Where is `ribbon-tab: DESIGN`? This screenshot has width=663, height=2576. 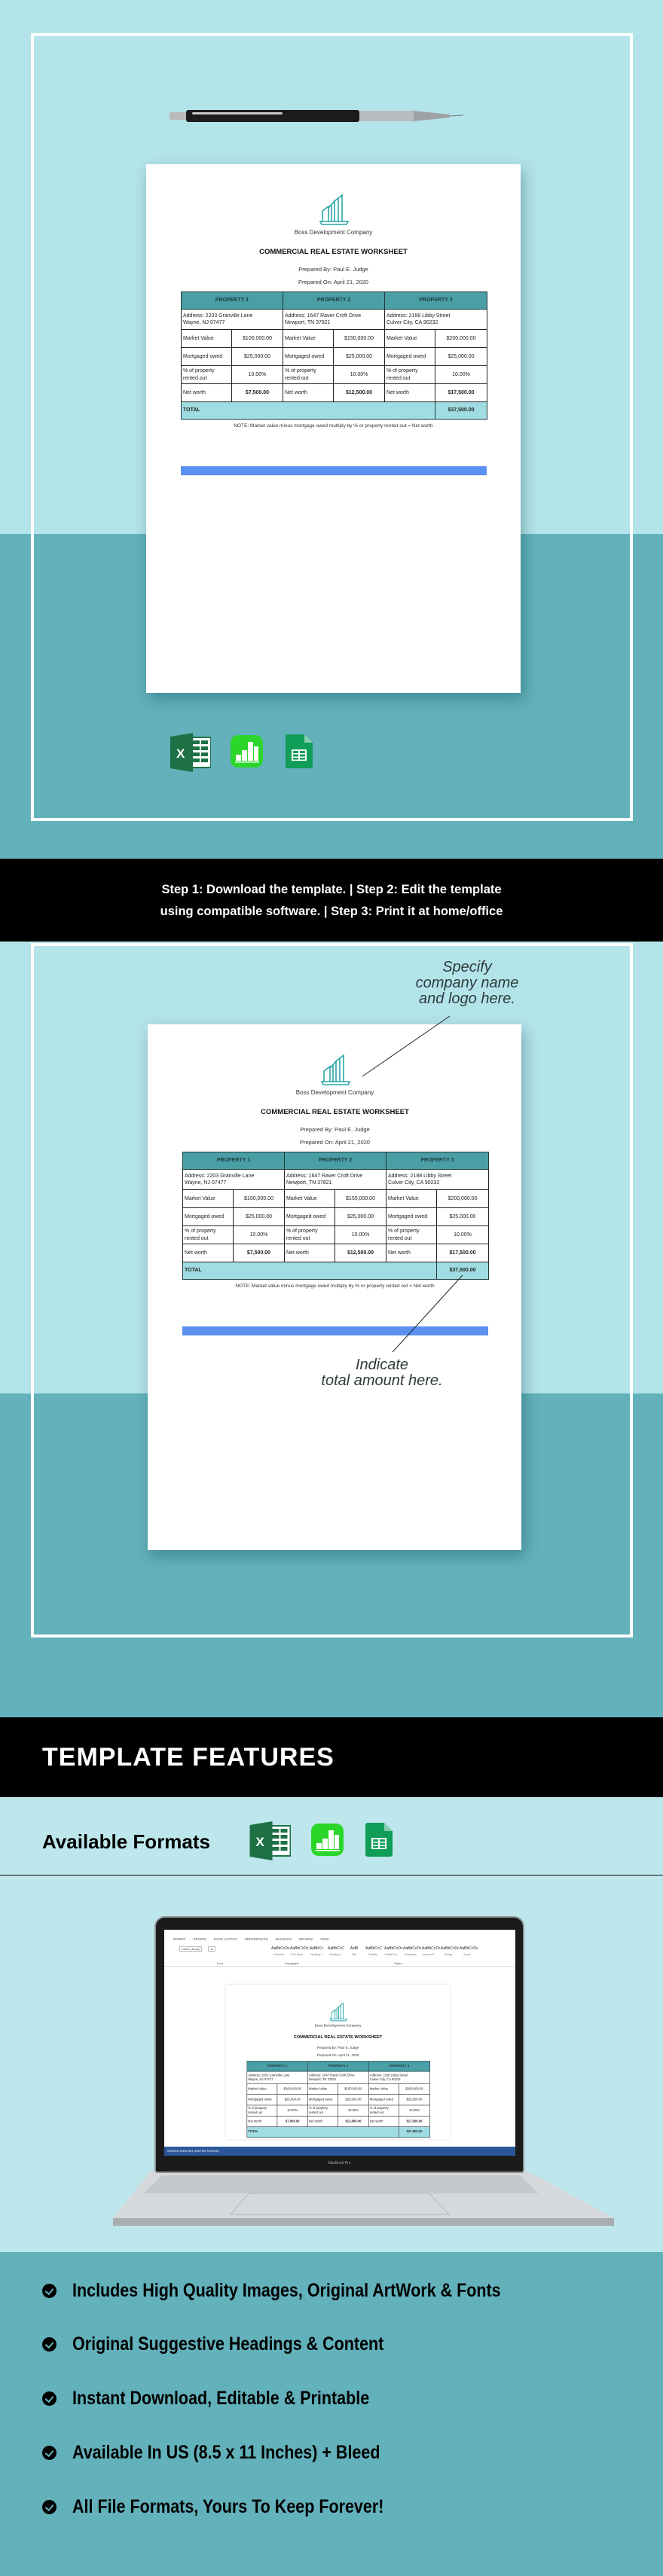
ribbon-tab: DESIGN is located at coordinates (199, 1939).